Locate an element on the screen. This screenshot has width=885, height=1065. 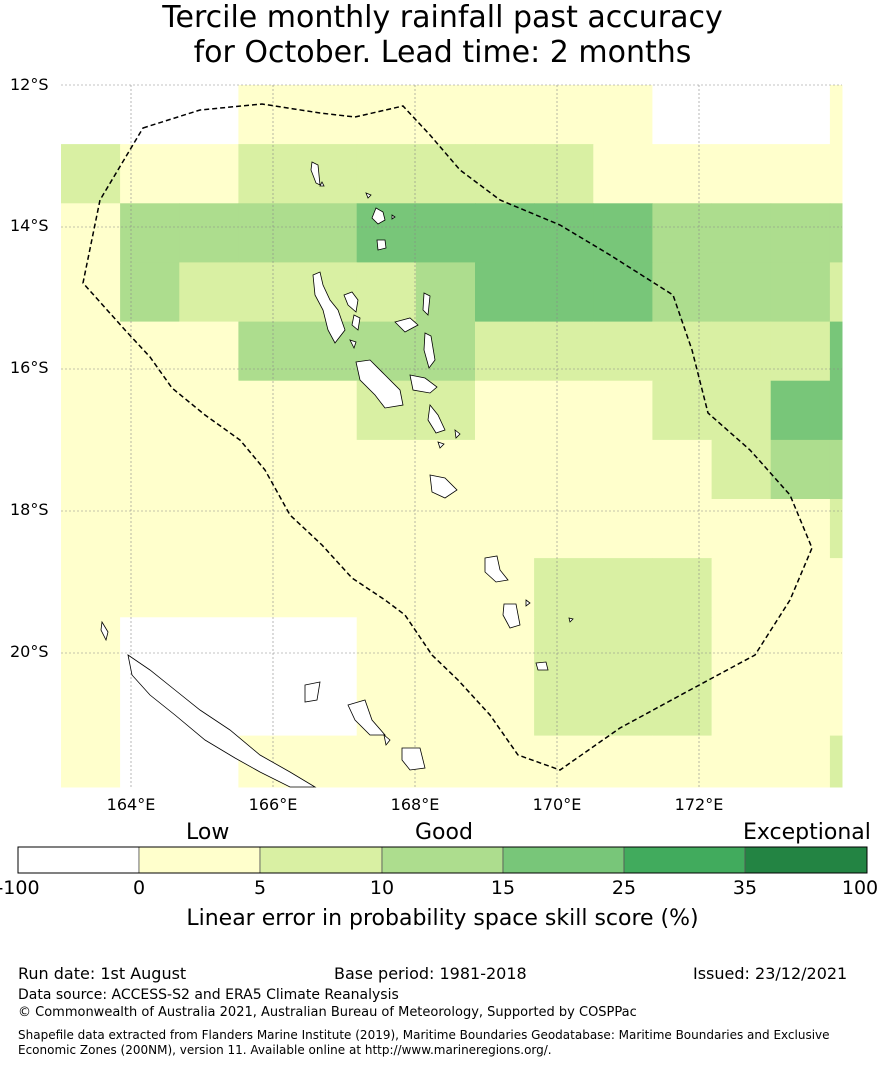
chart-title-line1: Tercile monthly rainfall past accuracy is located at coordinates (442, 17).